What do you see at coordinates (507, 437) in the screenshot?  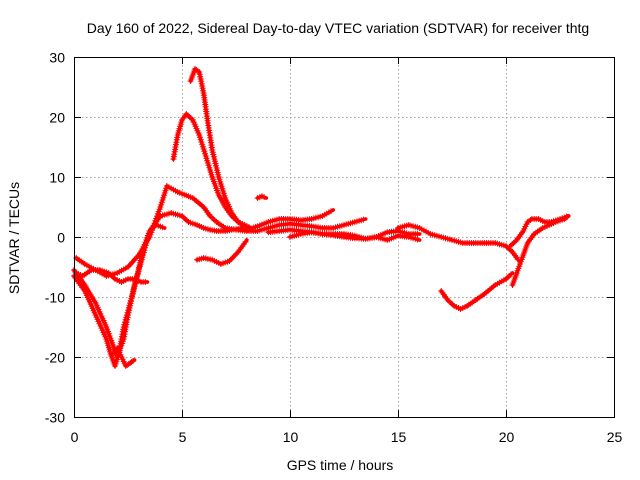 I see `x-tick-label: 20` at bounding box center [507, 437].